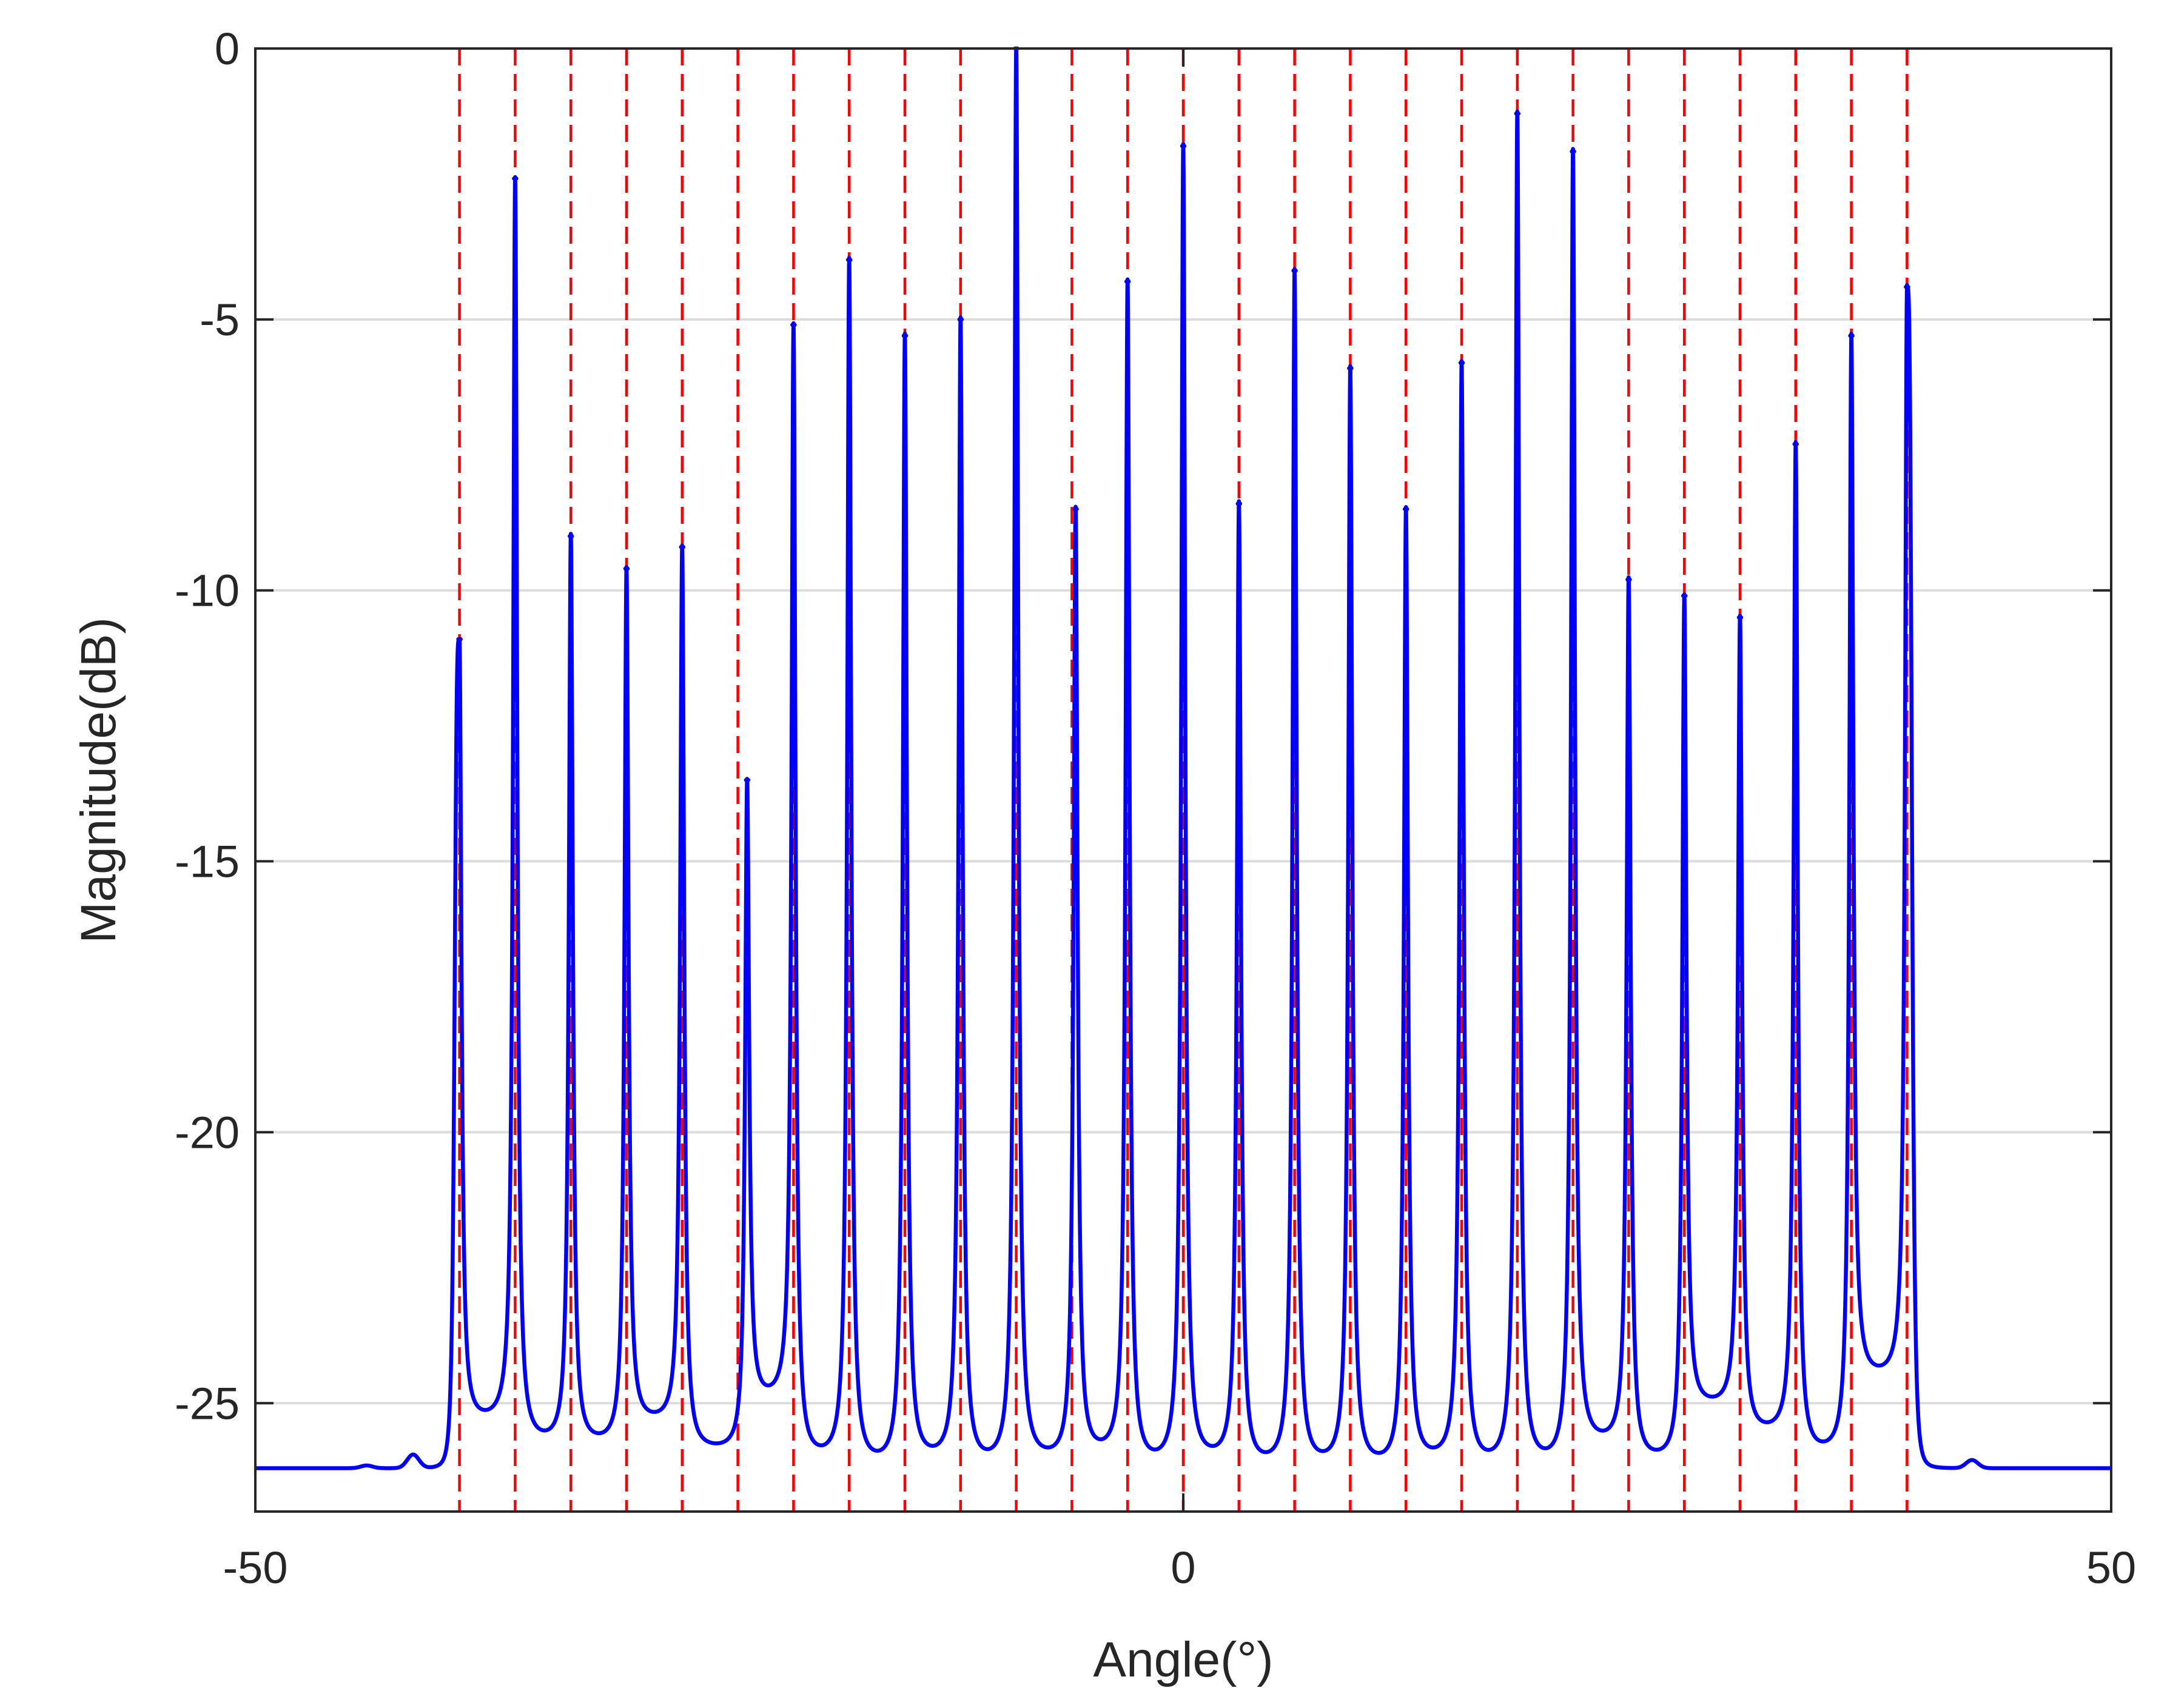 The width and height of the screenshot is (2170, 1708). What do you see at coordinates (227, 49) in the screenshot?
I see `y-tick-label: 0` at bounding box center [227, 49].